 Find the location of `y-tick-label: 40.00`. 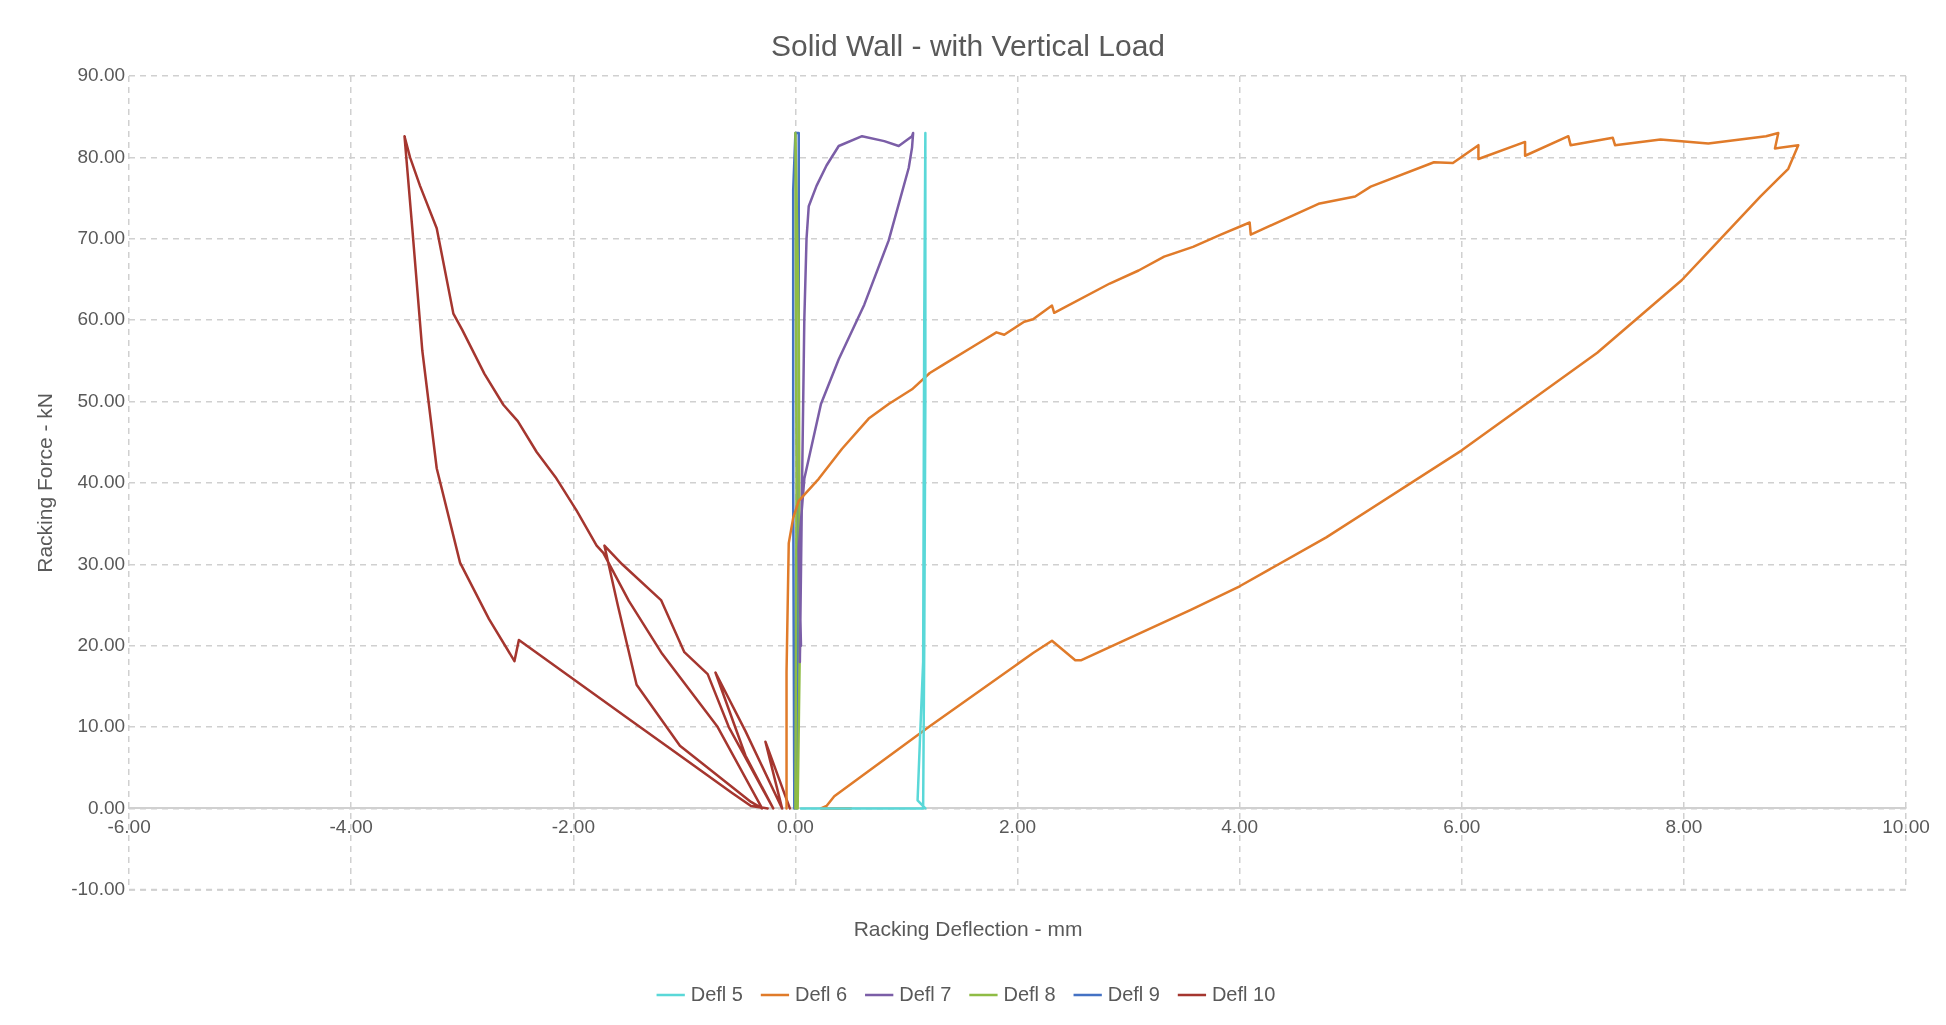

y-tick-label: 40.00 is located at coordinates (101, 482).